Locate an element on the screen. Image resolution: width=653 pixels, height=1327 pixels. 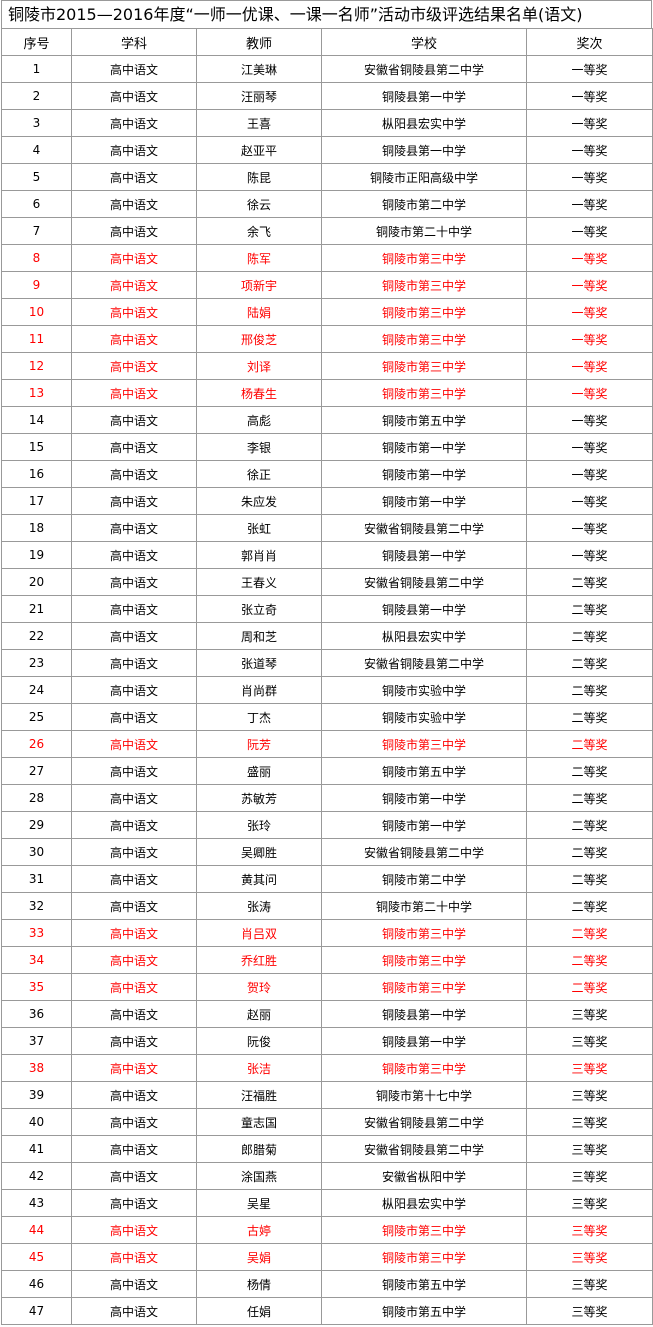
table-cell: 三等奖 is located at coordinates (589, 1014).